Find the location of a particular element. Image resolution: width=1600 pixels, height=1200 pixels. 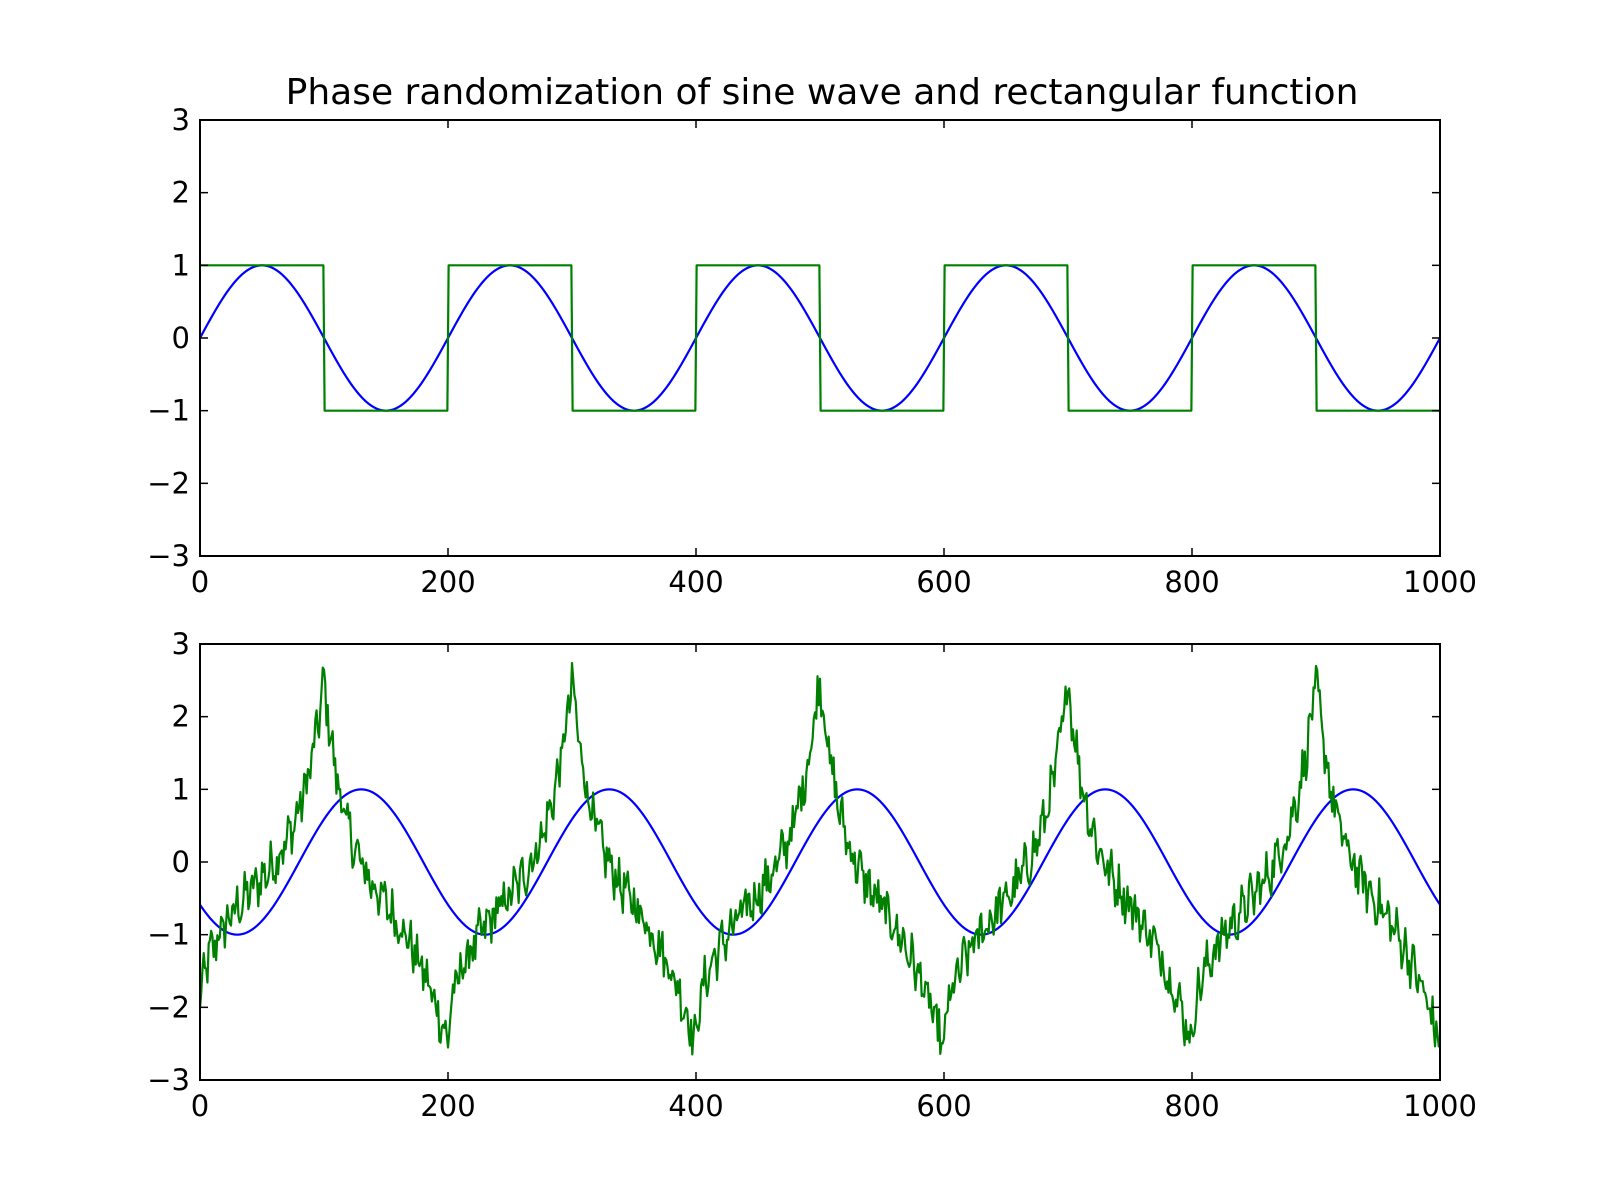

series-group is located at coordinates (820, 338).